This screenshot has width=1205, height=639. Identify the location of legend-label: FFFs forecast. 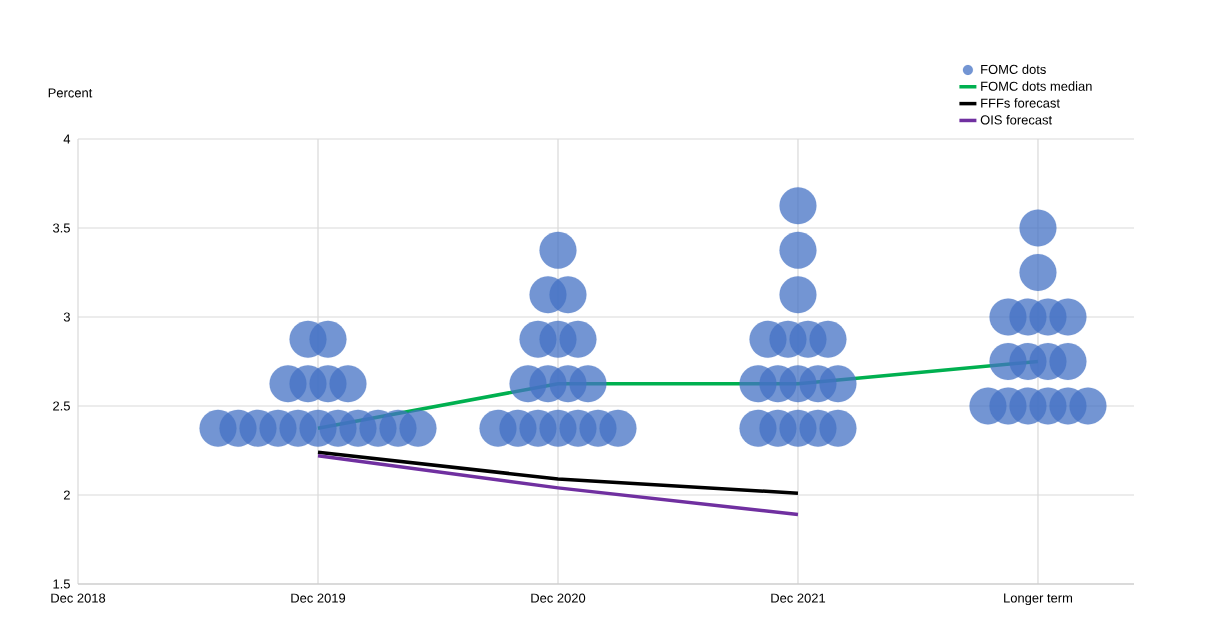
(1020, 103).